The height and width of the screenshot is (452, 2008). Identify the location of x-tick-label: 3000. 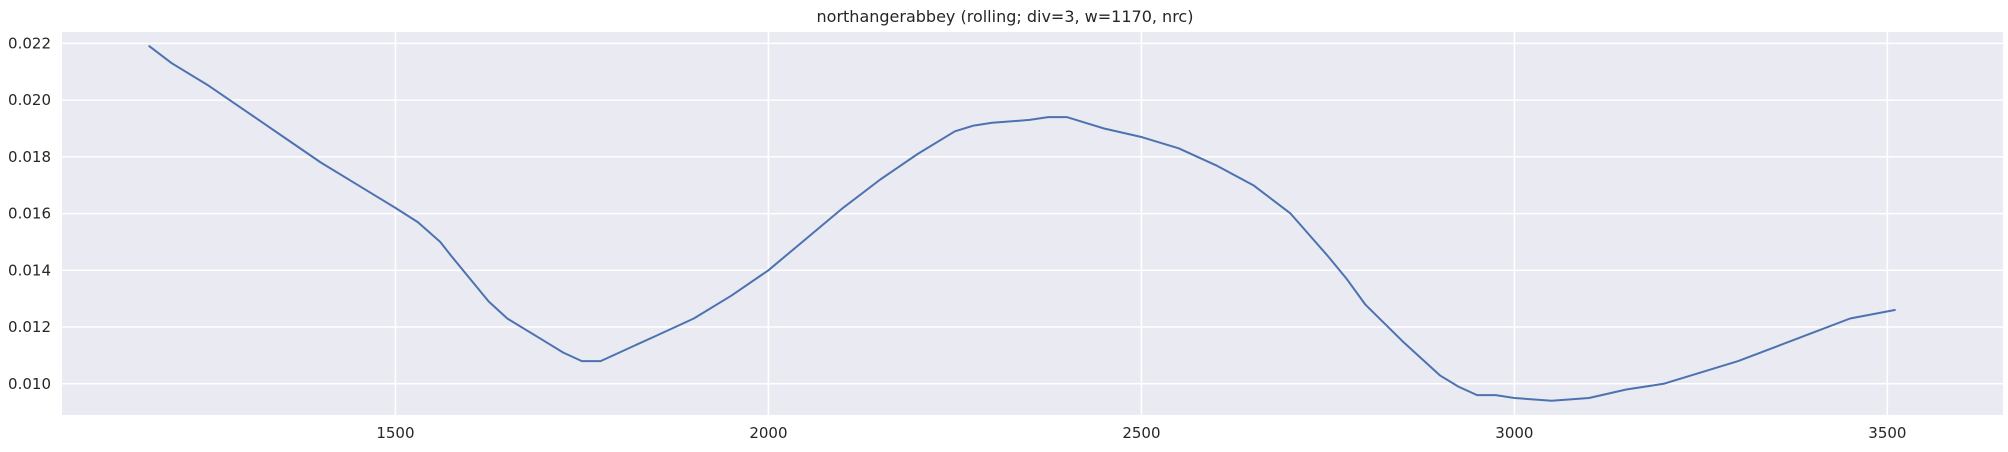
(1514, 433).